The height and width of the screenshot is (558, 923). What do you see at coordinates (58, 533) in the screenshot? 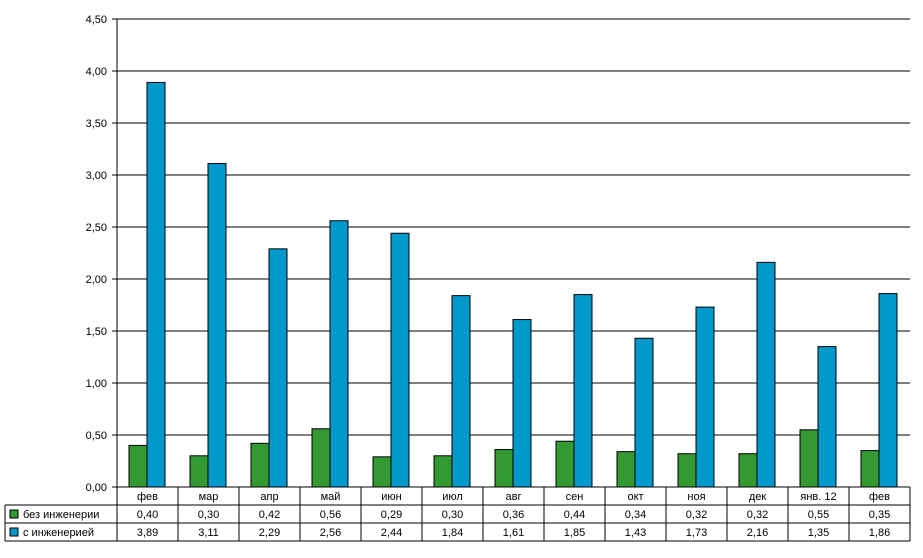
I see `legend-series-name: с инженерией` at bounding box center [58, 533].